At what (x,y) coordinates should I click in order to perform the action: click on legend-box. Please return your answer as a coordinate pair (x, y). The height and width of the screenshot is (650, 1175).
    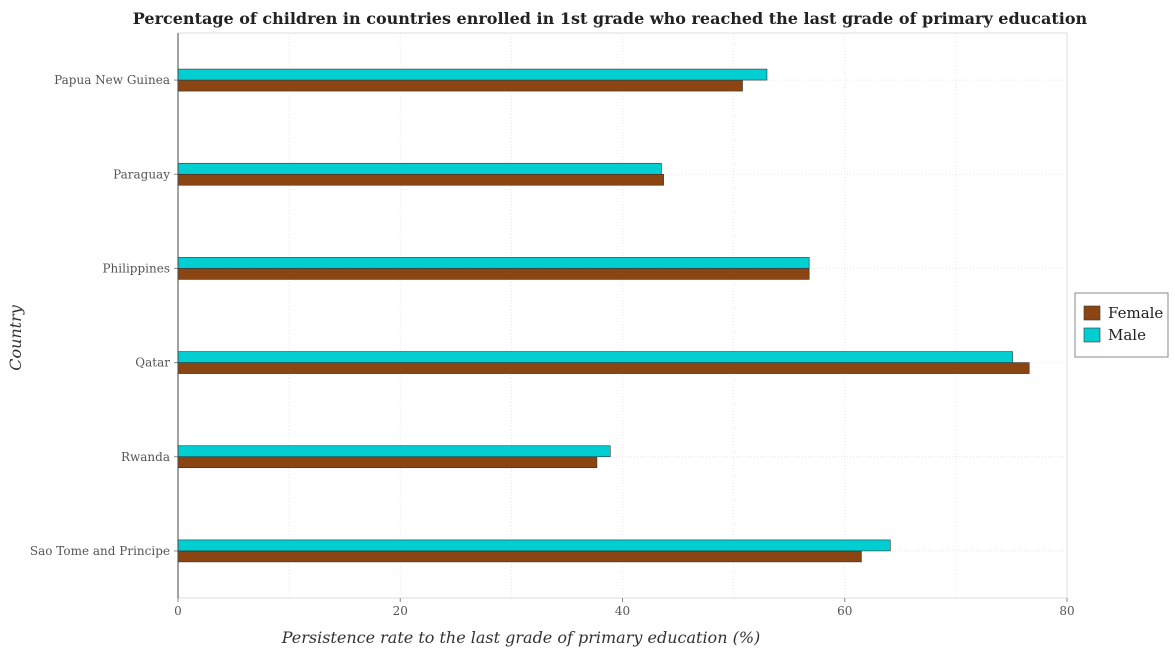
    Looking at the image, I should click on (1121, 325).